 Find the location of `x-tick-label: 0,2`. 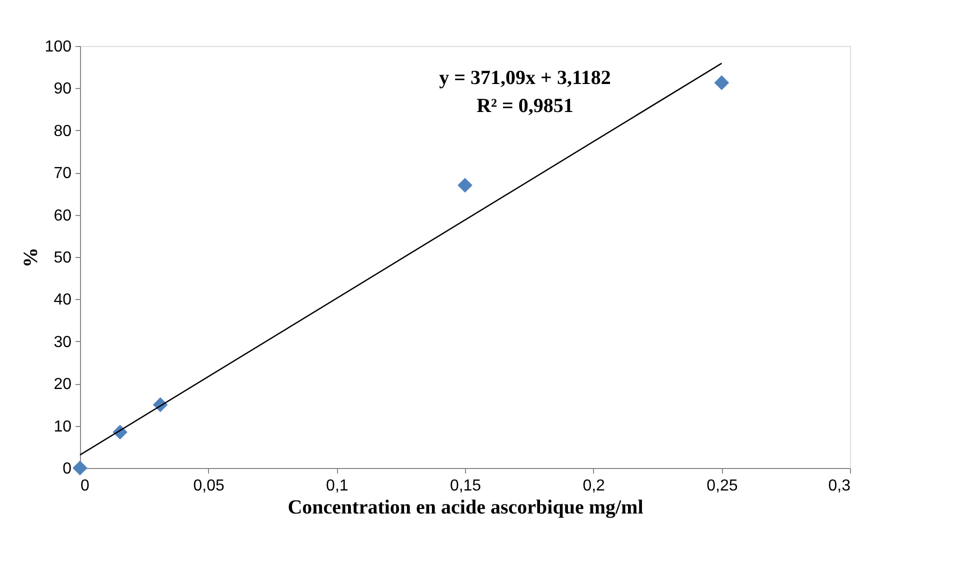

x-tick-label: 0,2 is located at coordinates (594, 486).